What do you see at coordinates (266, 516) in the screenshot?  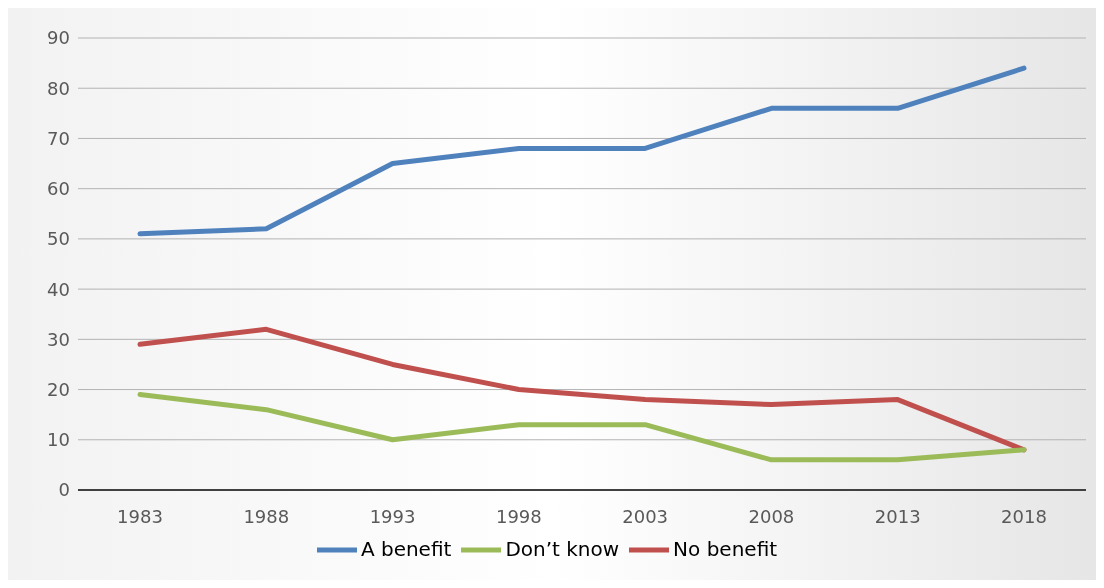 I see `x-tick-label: 1988` at bounding box center [266, 516].